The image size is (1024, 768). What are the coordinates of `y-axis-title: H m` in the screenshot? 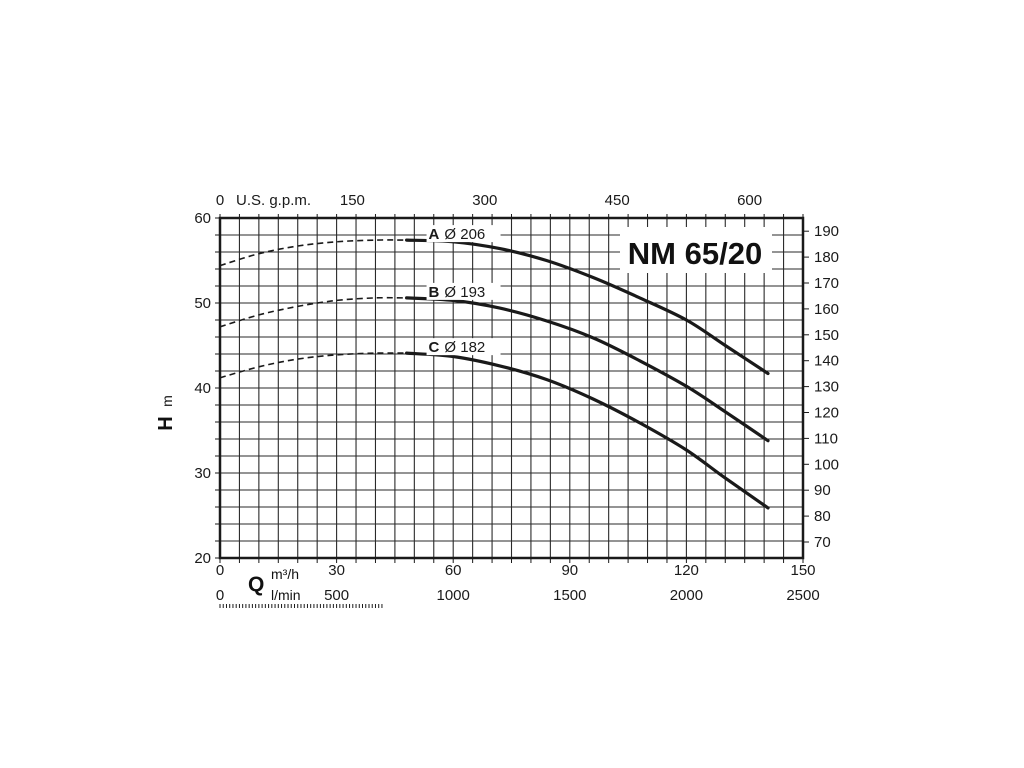 It's located at (166, 413).